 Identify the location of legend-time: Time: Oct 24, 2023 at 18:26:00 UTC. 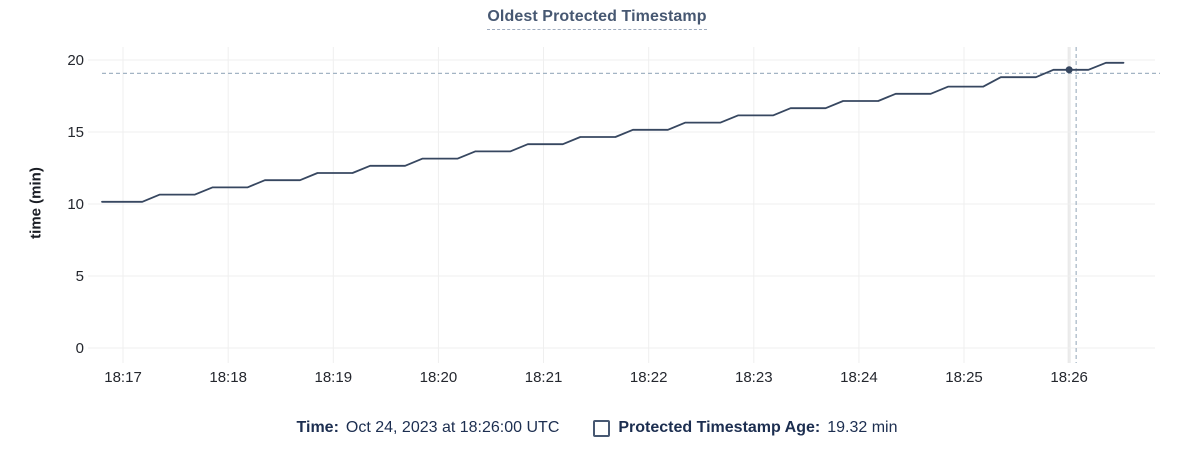
(428, 428).